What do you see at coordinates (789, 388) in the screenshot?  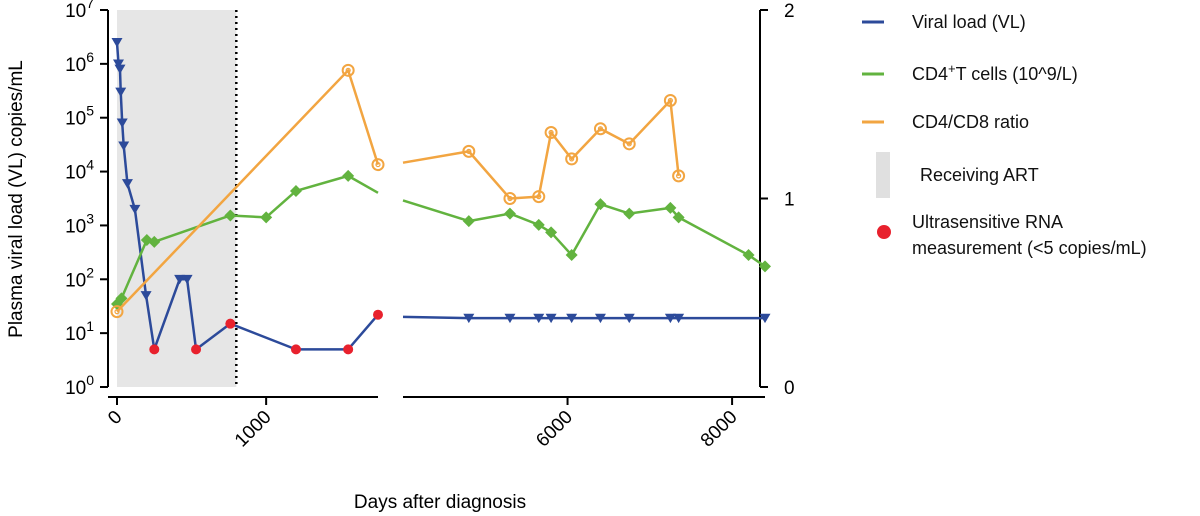 I see `right-y-tick-label: 0` at bounding box center [789, 388].